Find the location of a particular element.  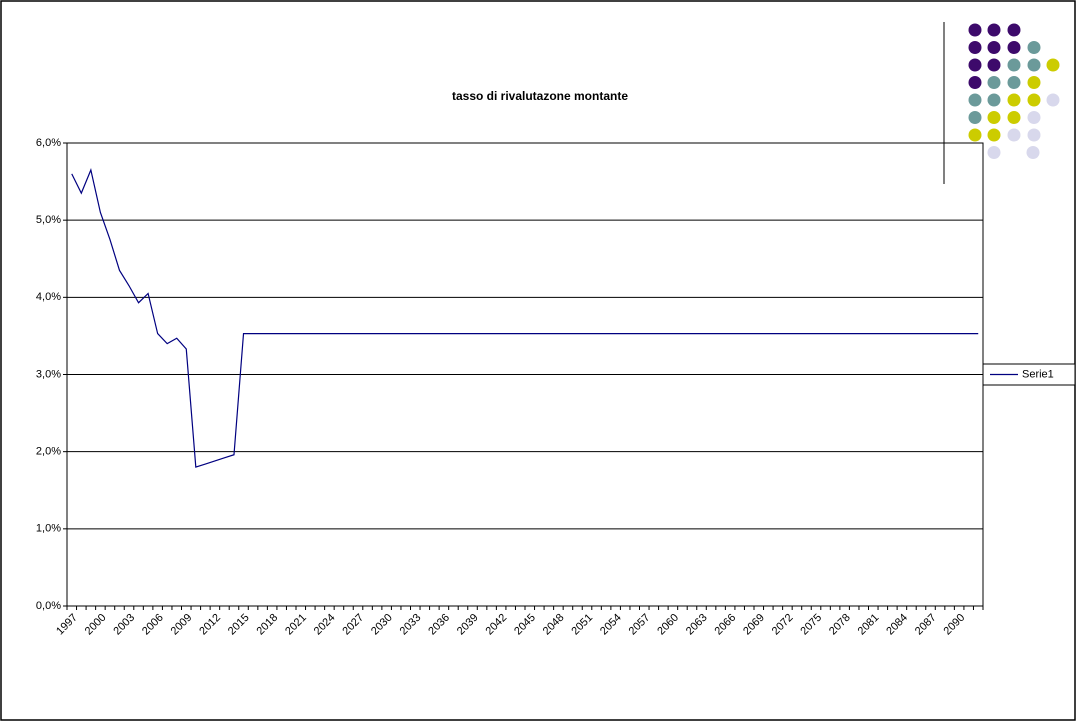

y-tick-label: 1,0% is located at coordinates (48, 529).